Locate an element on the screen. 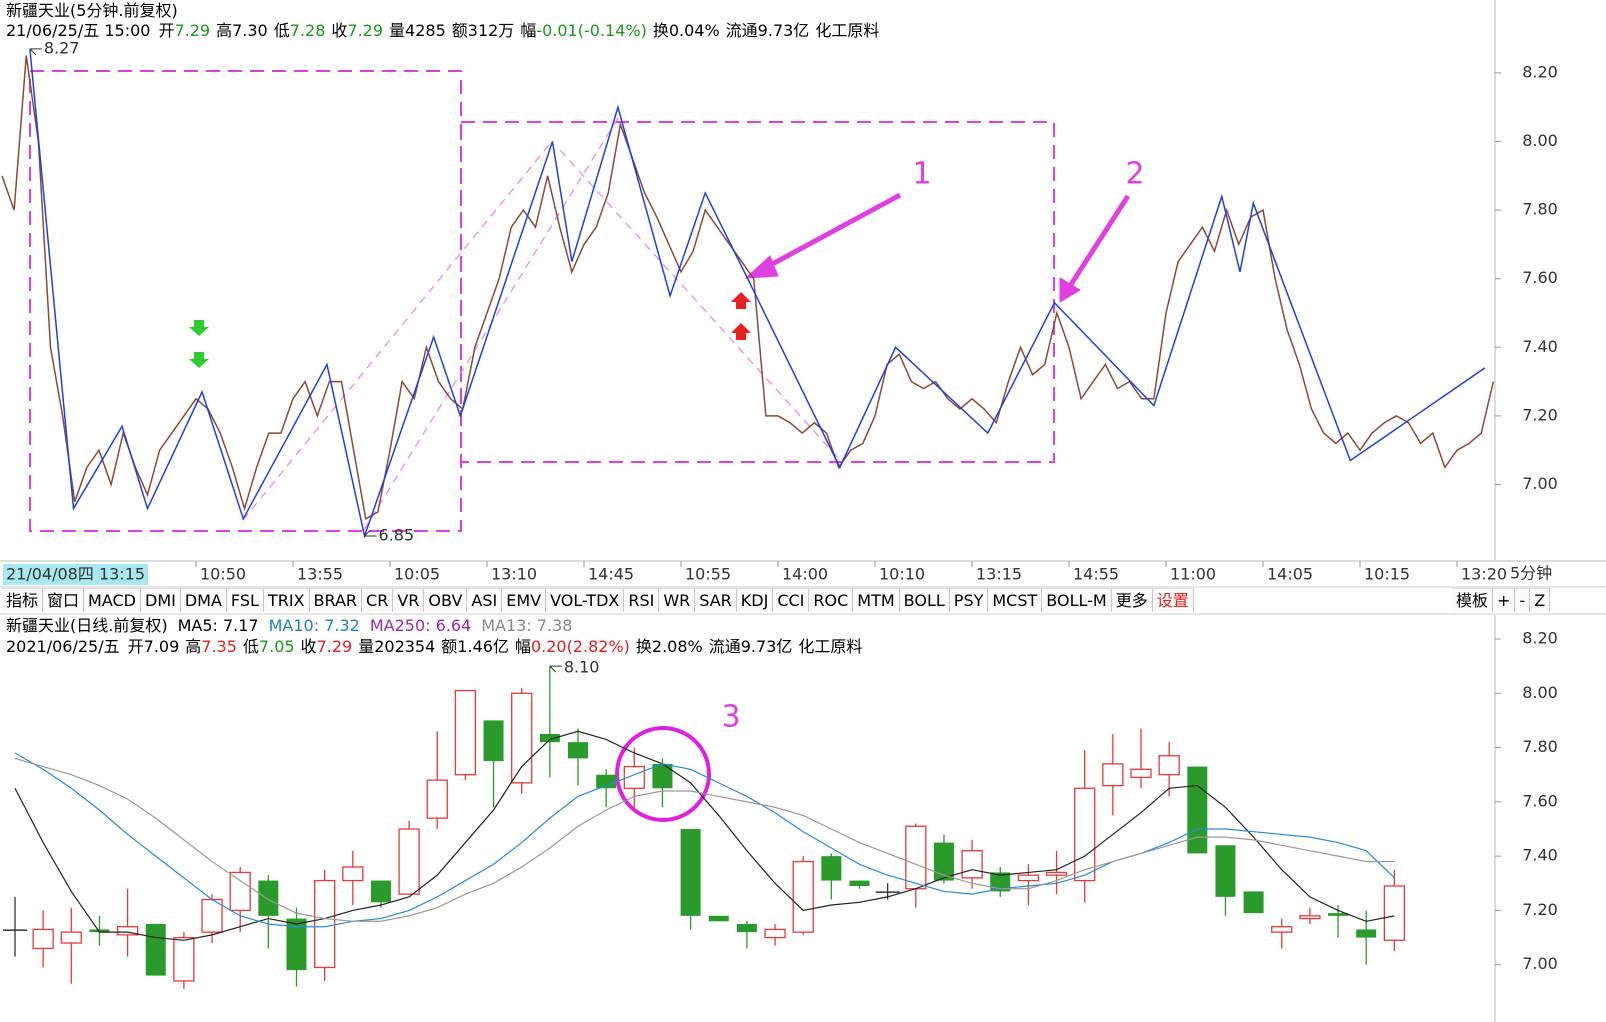 The height and width of the screenshot is (1022, 1606). y-tick-label: 7.60 is located at coordinates (1540, 800).